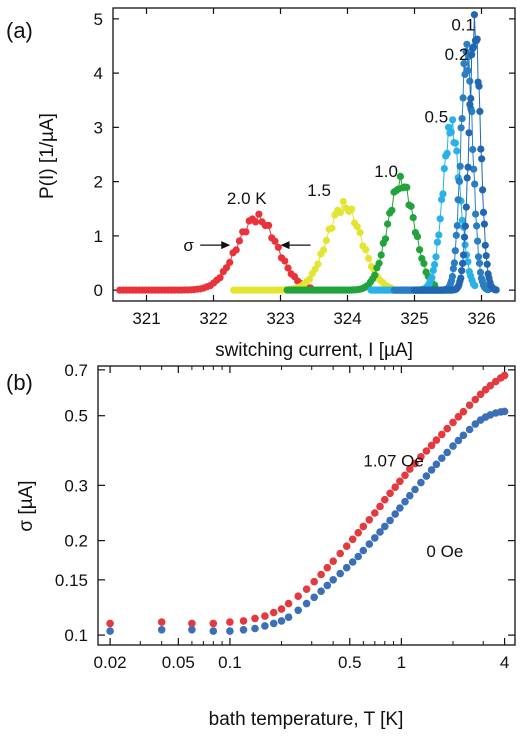 Image resolution: width=522 pixels, height=736 pixels. Describe the element at coordinates (319, 190) in the screenshot. I see `annotation-1-5: 1.5` at that location.